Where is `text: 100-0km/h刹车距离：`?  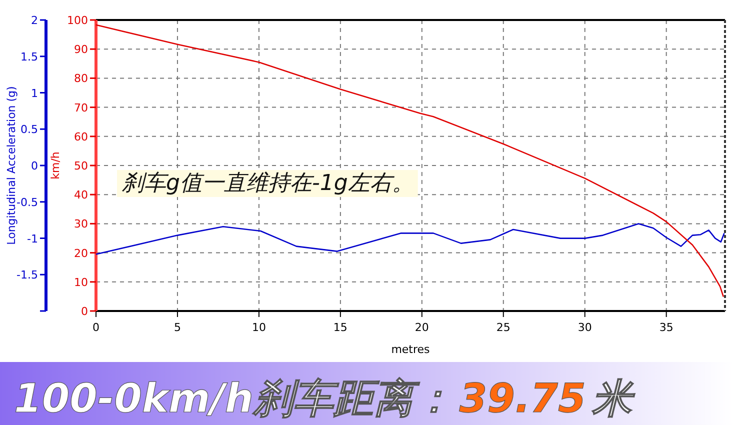
text: 100-0km/h刹车距离： is located at coordinates (234, 399).